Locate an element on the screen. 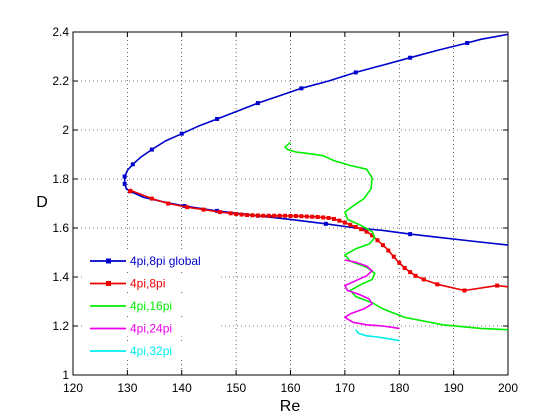 The image size is (560, 420). y-axis-label: D is located at coordinates (42, 202).